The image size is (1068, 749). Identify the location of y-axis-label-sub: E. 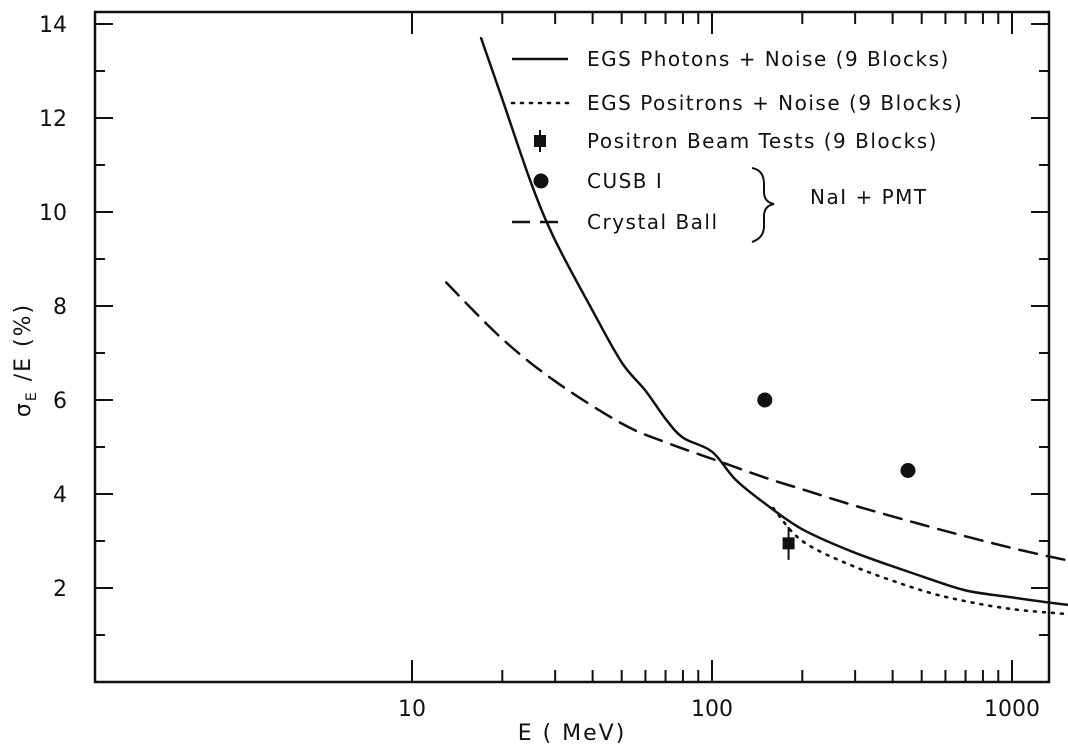
(32, 395).